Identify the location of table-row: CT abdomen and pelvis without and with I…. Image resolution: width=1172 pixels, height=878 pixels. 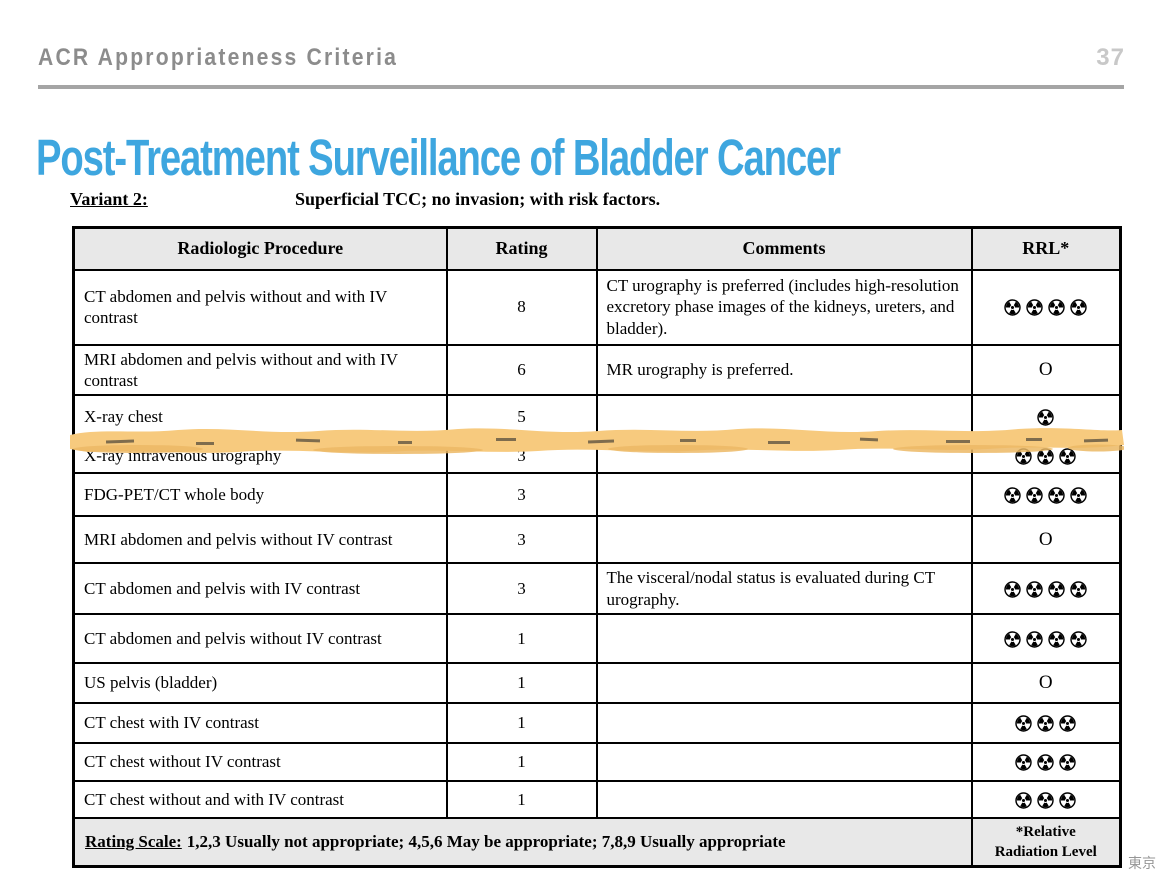
(597, 307).